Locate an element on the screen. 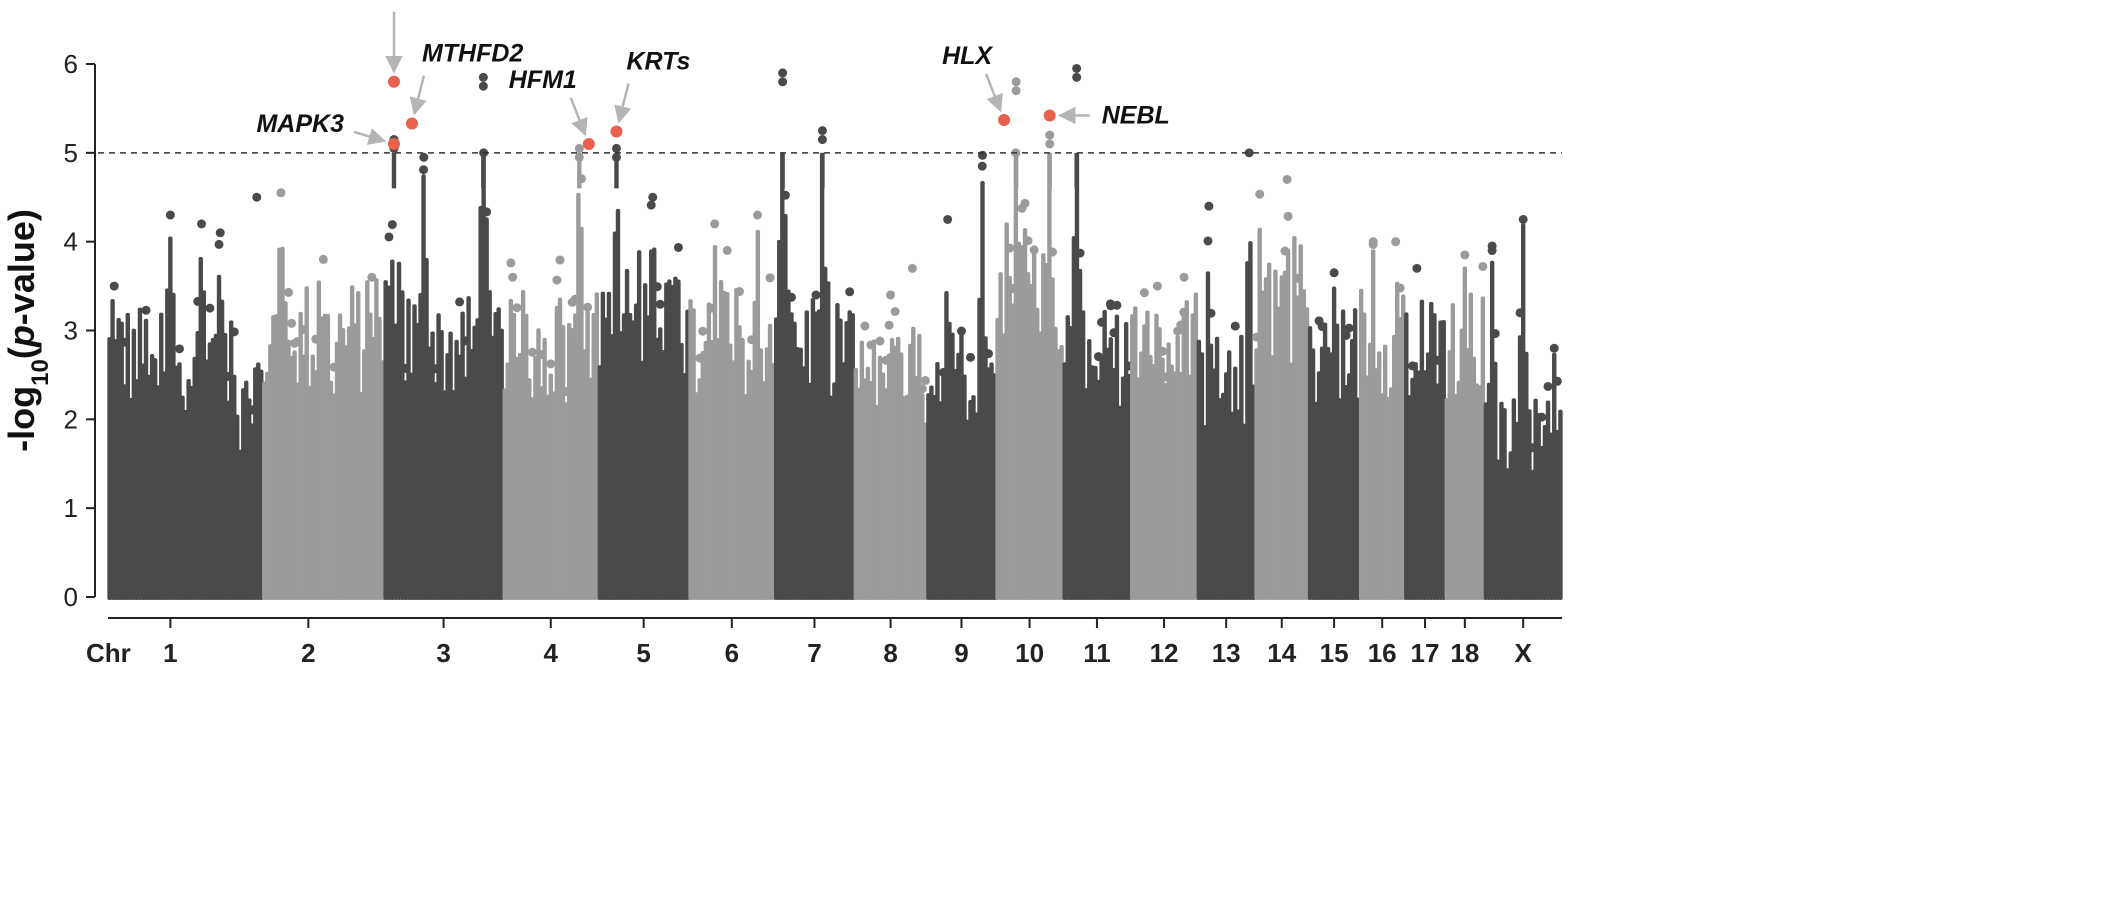 The height and width of the screenshot is (910, 2128). y-tick-label: 5 is located at coordinates (71, 153).